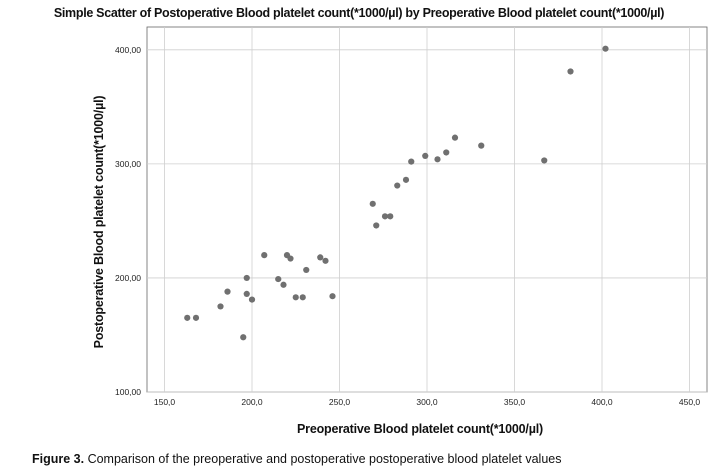  Describe the element at coordinates (515, 402) in the screenshot. I see `x-tick-label: 350,0` at that location.